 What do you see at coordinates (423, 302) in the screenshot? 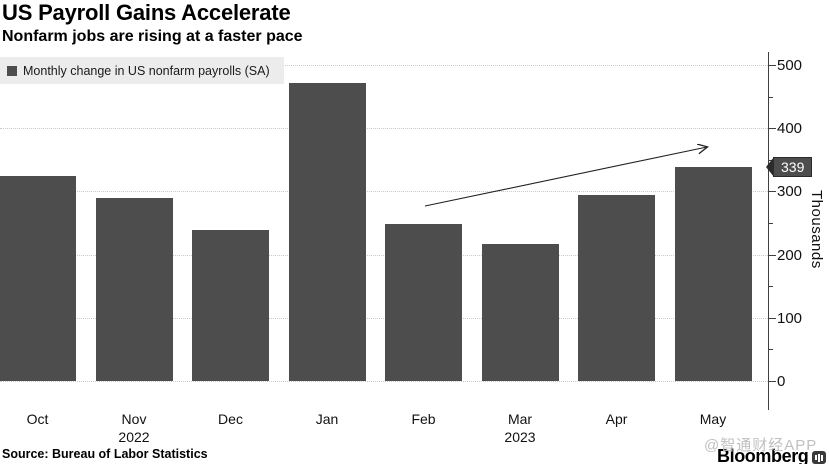
I see `bar-feb` at bounding box center [423, 302].